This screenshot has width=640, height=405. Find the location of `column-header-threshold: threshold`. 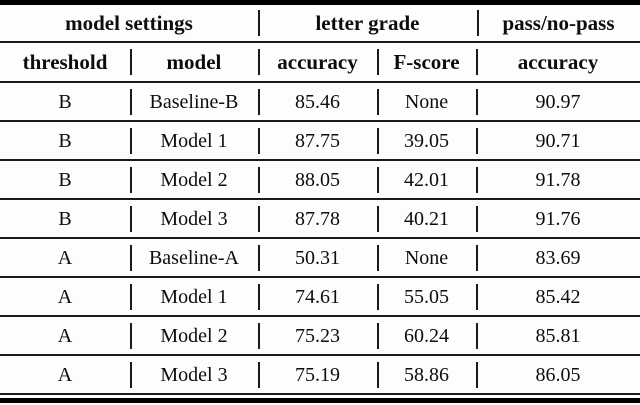

column-header-threshold: threshold is located at coordinates (65, 61).